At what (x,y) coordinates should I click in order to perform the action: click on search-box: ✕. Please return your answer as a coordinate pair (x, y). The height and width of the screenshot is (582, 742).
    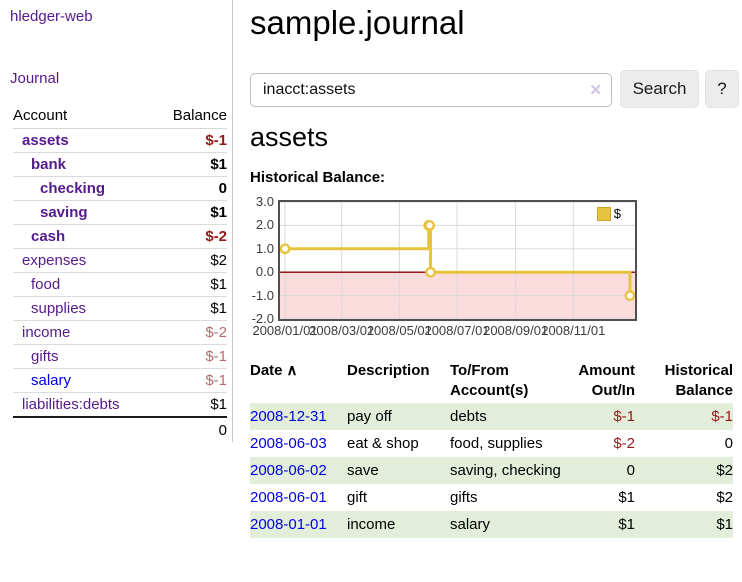
    Looking at the image, I should click on (431, 90).